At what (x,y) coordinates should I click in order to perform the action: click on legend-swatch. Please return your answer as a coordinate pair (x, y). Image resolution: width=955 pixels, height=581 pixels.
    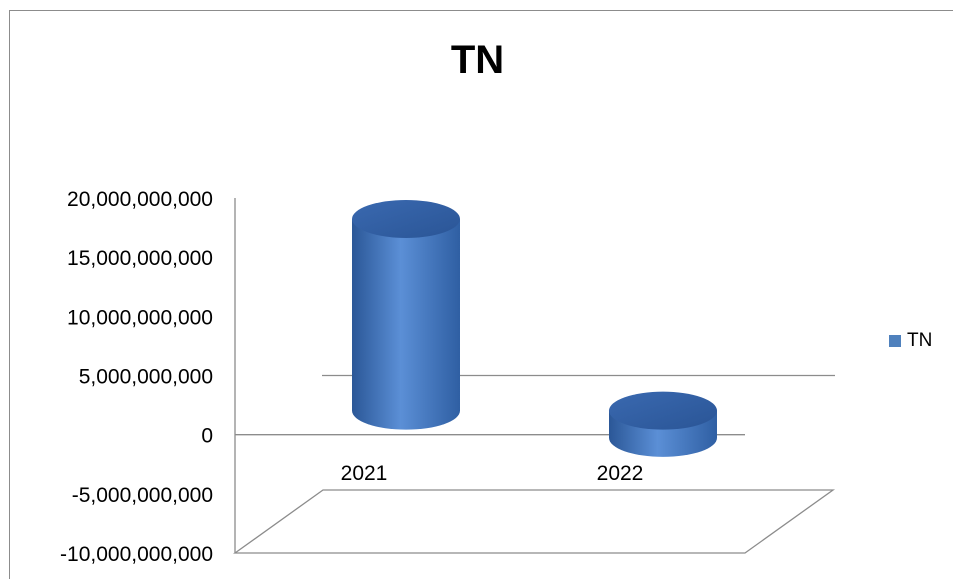
    Looking at the image, I should click on (895, 341).